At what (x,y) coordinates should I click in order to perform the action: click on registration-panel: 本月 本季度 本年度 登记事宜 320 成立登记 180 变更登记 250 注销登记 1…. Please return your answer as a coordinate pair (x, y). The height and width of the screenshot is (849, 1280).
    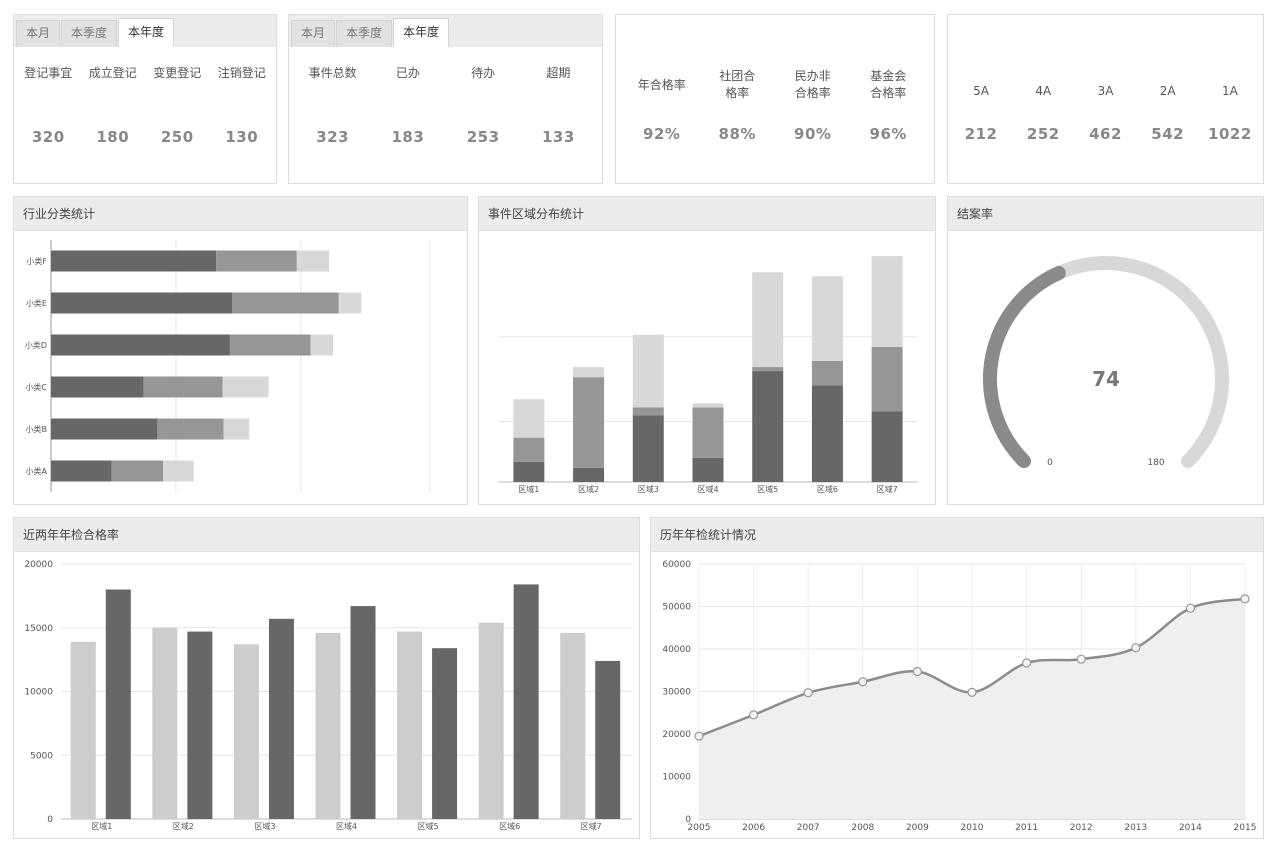
    Looking at the image, I should click on (145, 99).